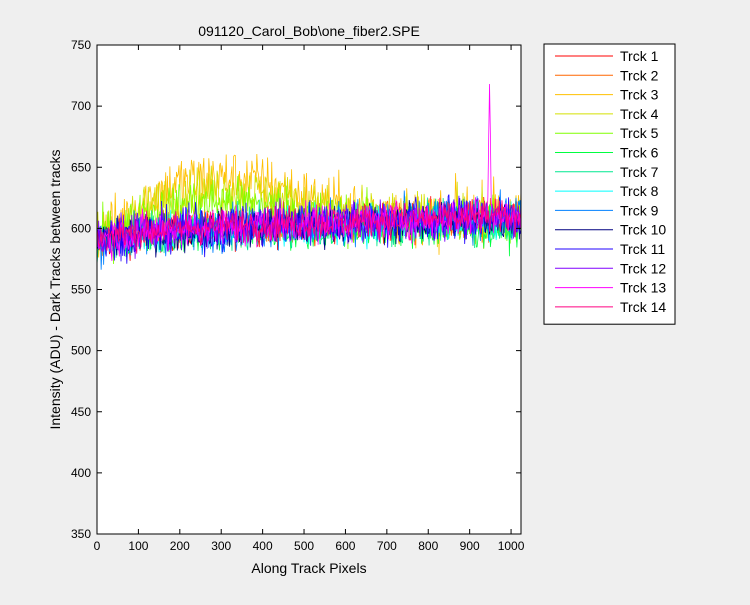 Image resolution: width=750 pixels, height=605 pixels. What do you see at coordinates (639, 75) in the screenshot?
I see `legend-label: Trck 2` at bounding box center [639, 75].